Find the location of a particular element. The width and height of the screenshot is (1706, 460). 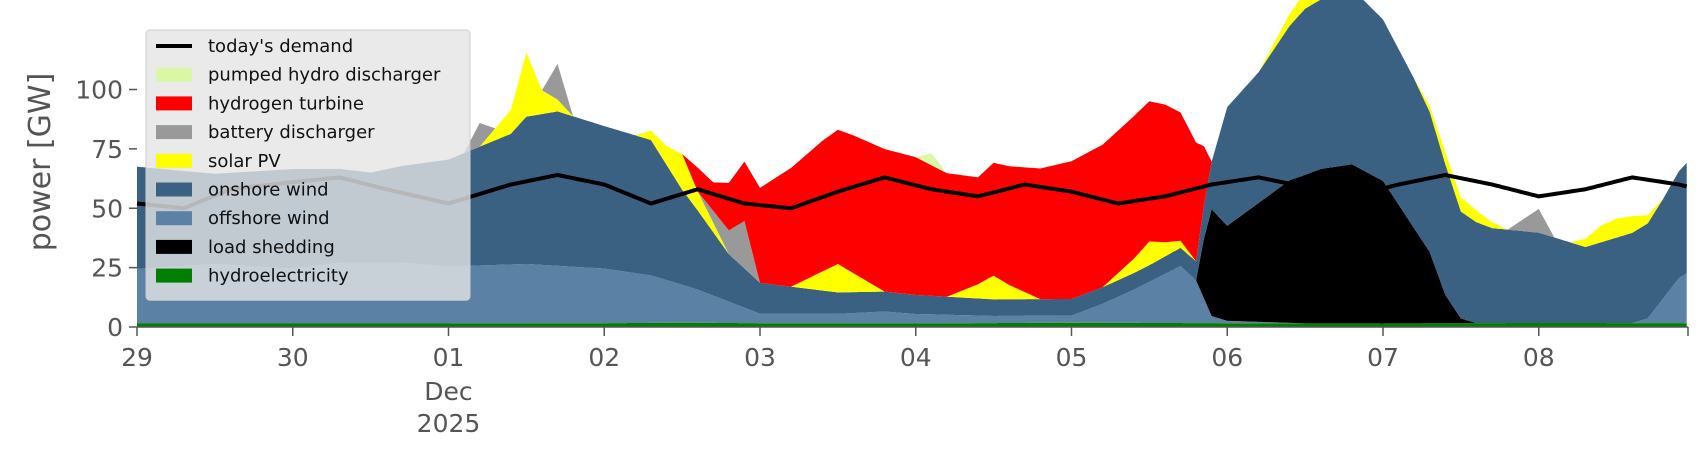

legend-label-hydroelectricity: hydroelectricity is located at coordinates (278, 276).